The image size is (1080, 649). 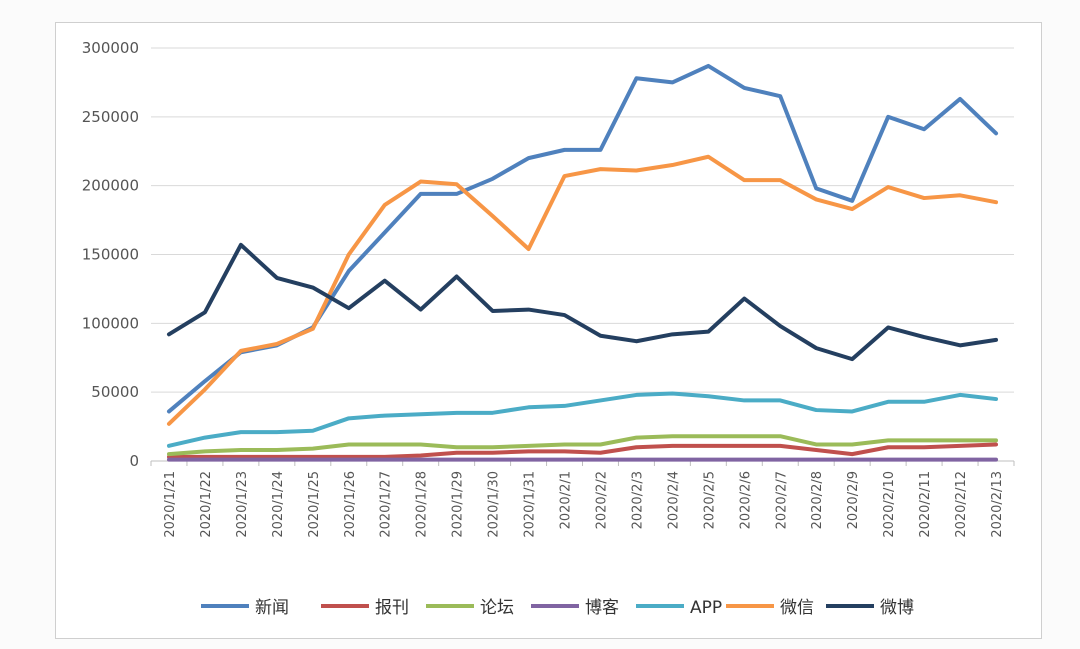 What do you see at coordinates (458, 504) in the screenshot?
I see `x-tick-label: 2020/1/29` at bounding box center [458, 504].